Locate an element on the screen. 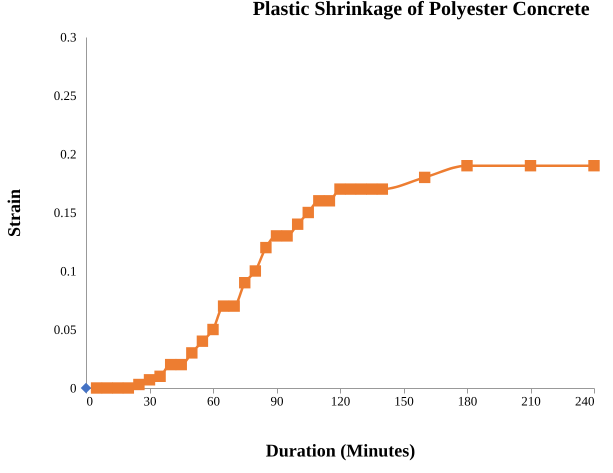  x-tick-label: 180 is located at coordinates (468, 401).